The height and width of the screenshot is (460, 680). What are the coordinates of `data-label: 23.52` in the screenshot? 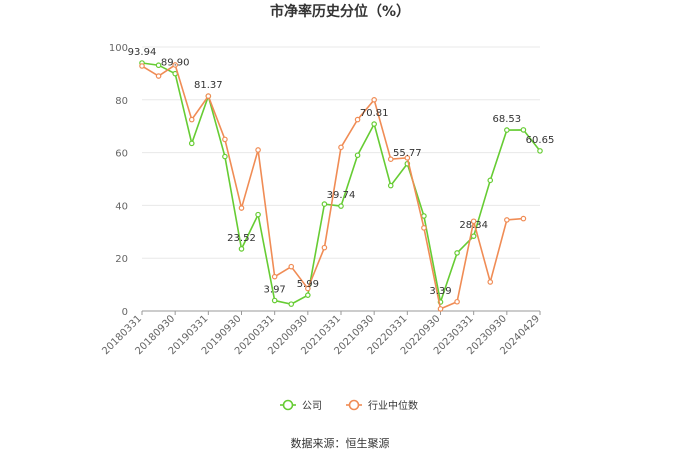 It's located at (241, 238).